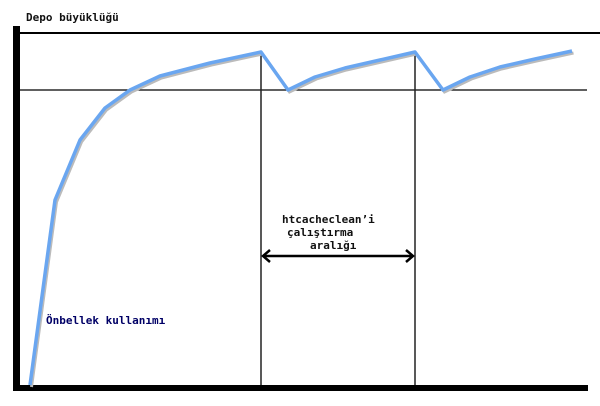  What do you see at coordinates (300, 388) in the screenshot?
I see `x-axis` at bounding box center [300, 388].